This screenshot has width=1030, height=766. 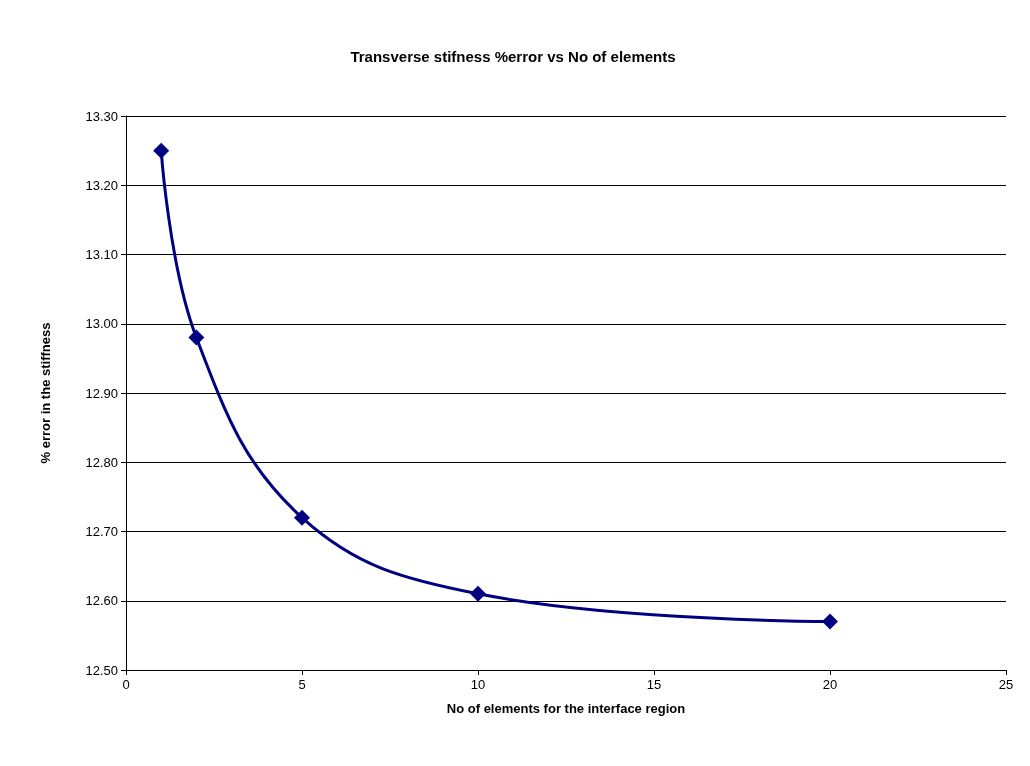 What do you see at coordinates (101, 116) in the screenshot?
I see `y-tick-label: 13.30` at bounding box center [101, 116].